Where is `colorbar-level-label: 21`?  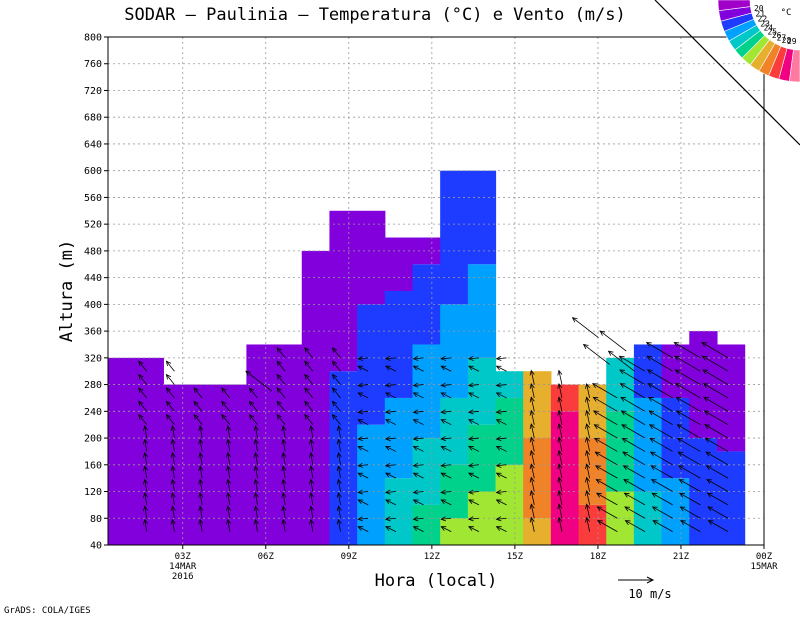 colorbar-level-label: 21 is located at coordinates (760, 14).